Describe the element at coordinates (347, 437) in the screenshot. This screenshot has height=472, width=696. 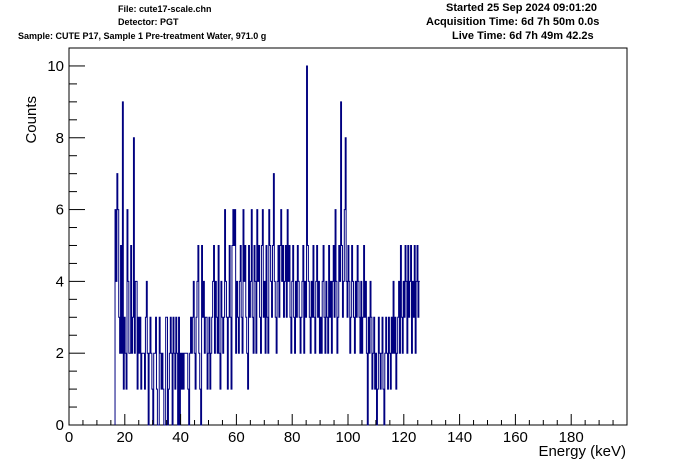
I see `x-tick-label: 100` at that location.